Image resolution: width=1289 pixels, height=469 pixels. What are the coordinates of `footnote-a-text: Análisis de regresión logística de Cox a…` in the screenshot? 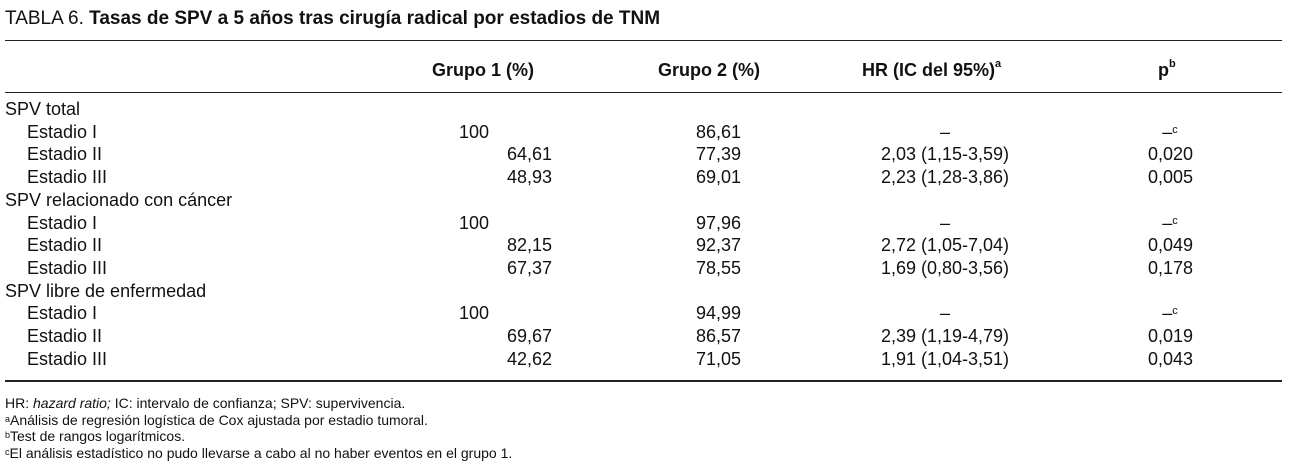 It's located at (219, 419).